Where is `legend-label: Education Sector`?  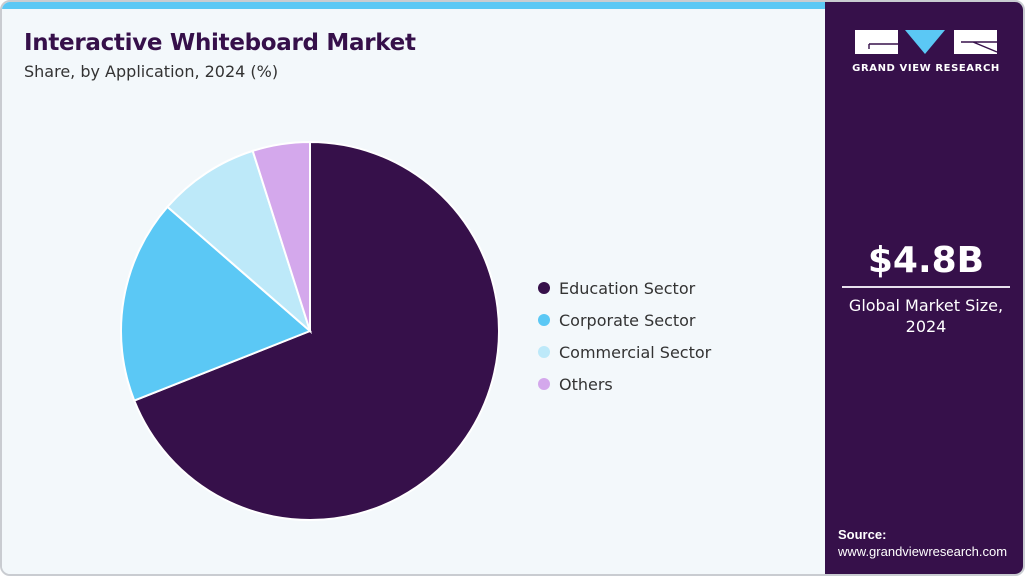 legend-label: Education Sector is located at coordinates (627, 288).